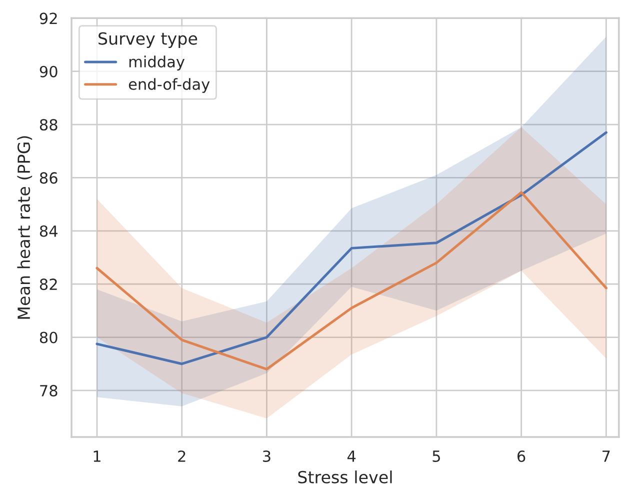 This screenshot has height=491, width=622. What do you see at coordinates (49, 390) in the screenshot?
I see `y-tick-label: 78` at bounding box center [49, 390].